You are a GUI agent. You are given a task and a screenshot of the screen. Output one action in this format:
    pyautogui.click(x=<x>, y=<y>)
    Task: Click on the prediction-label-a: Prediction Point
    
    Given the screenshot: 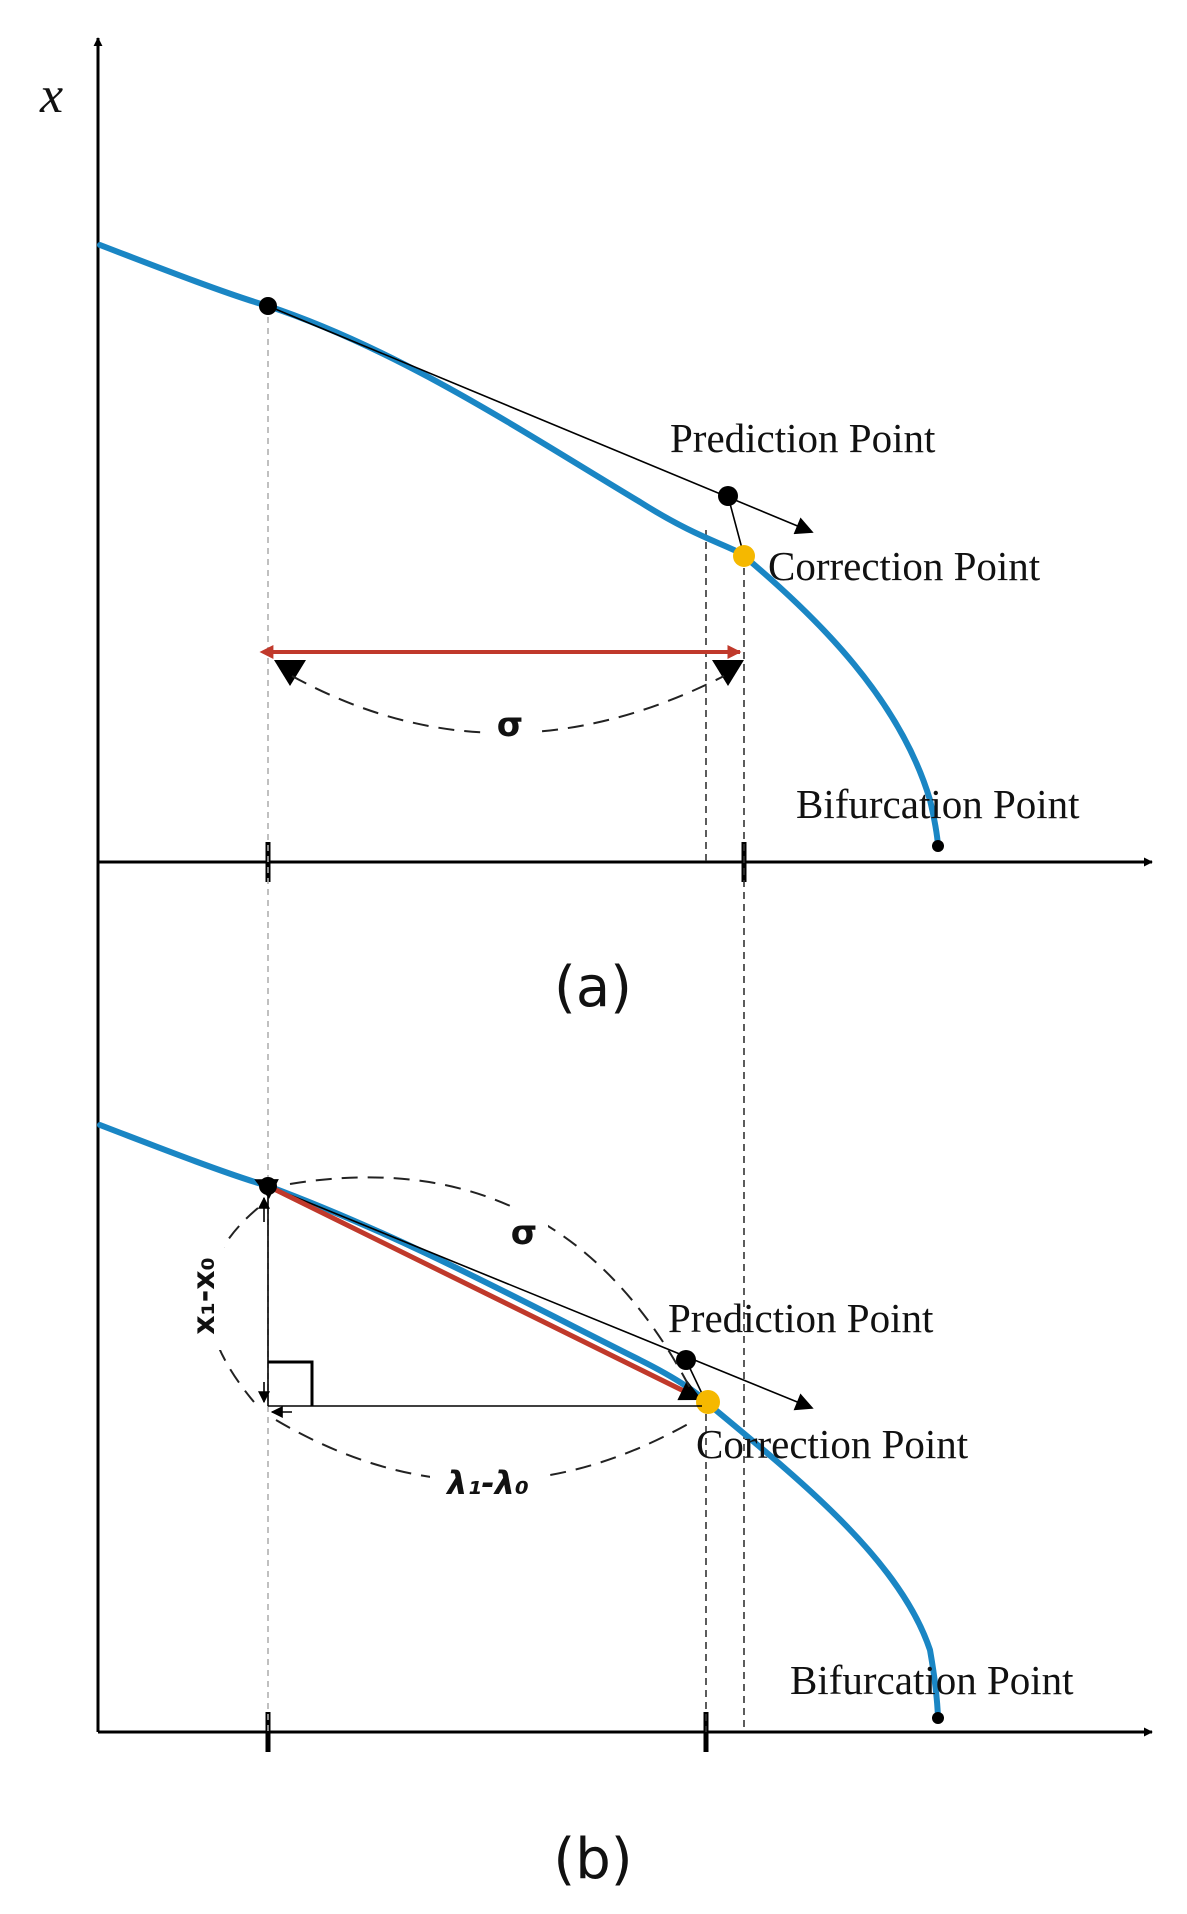 What is the action you would take?
    pyautogui.click(x=803, y=438)
    